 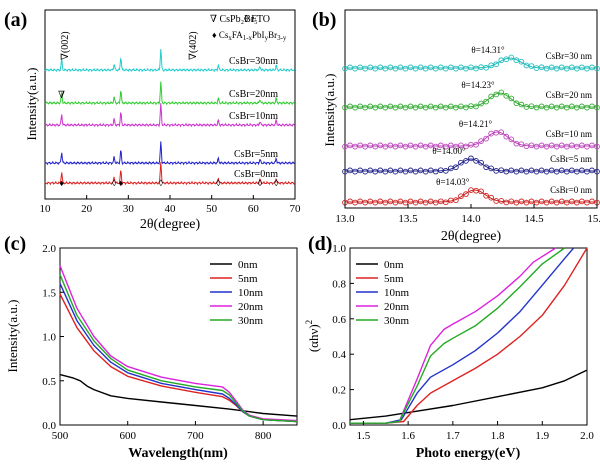 I want to click on xrd-series-label: CsBr=0nm, so click(x=256, y=174).